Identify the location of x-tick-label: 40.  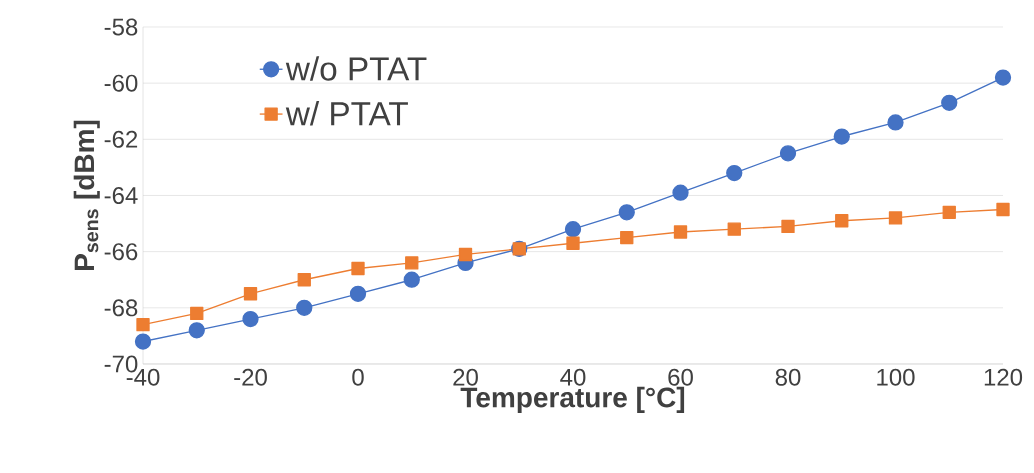
(573, 377).